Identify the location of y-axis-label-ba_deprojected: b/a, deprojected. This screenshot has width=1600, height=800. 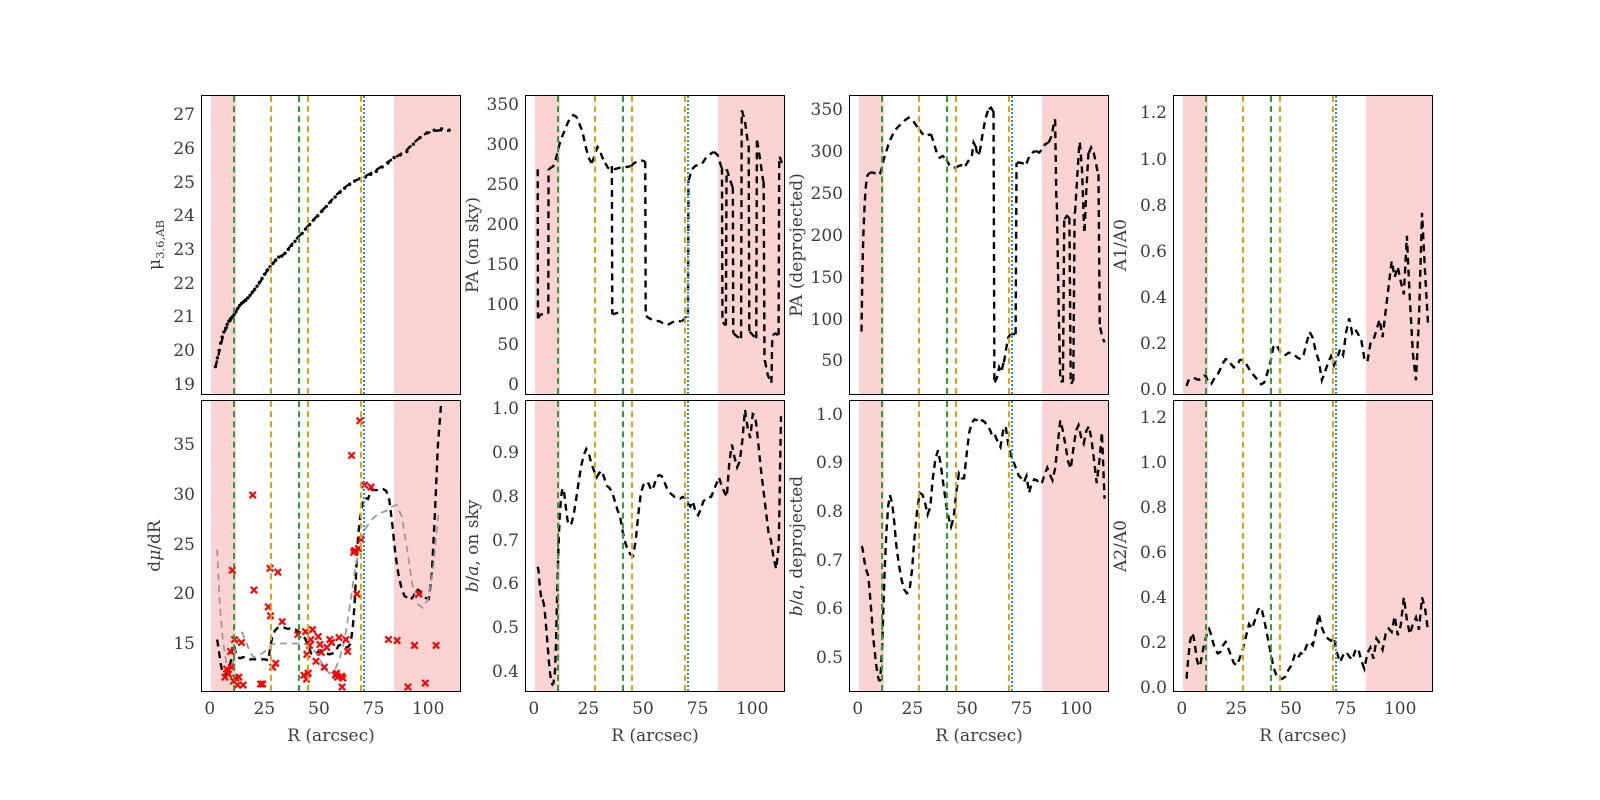
(797, 546).